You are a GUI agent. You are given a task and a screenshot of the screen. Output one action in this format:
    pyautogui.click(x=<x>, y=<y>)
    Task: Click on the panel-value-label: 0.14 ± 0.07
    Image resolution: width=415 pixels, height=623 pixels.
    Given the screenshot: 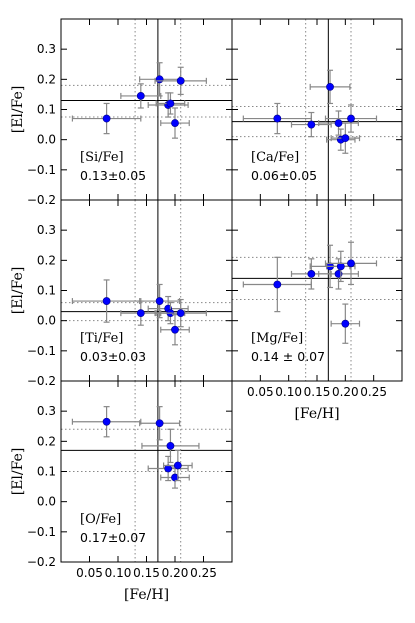 What is the action you would take?
    pyautogui.click(x=288, y=356)
    